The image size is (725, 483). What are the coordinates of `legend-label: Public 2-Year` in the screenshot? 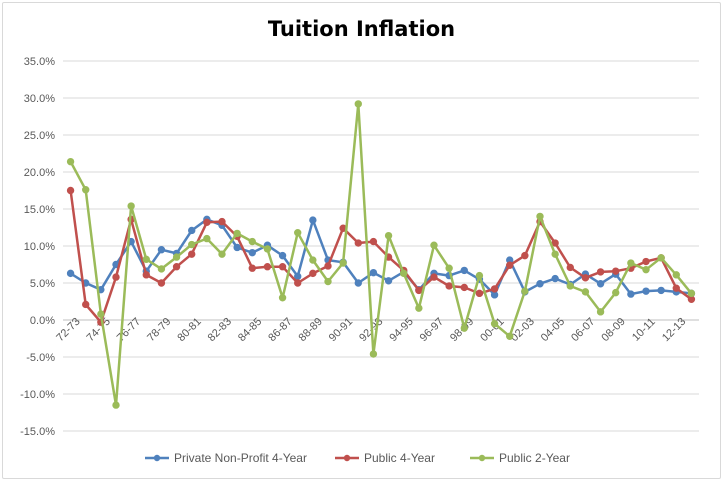 It's located at (534, 458).